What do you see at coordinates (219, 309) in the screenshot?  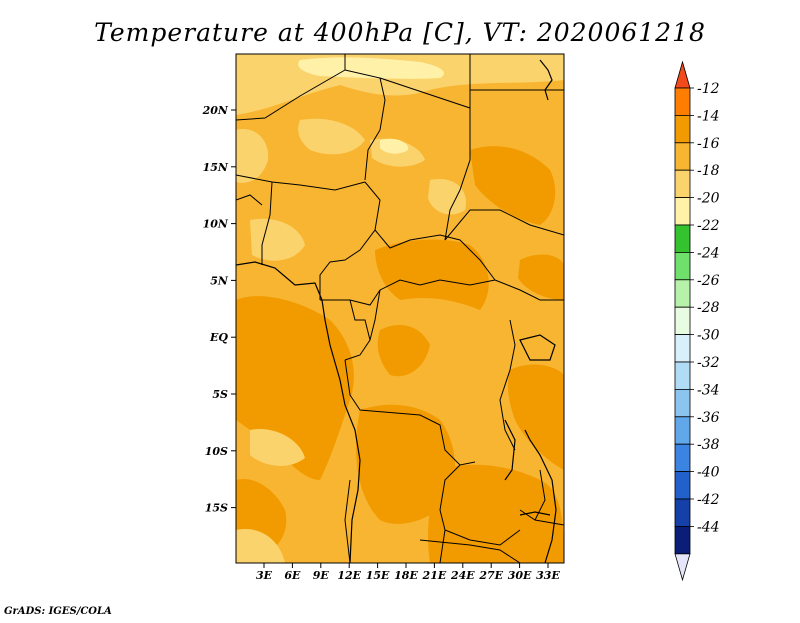 I see `latitude-axis: 20N 15N 10N 5N EQ 5S 10S 15S` at bounding box center [219, 309].